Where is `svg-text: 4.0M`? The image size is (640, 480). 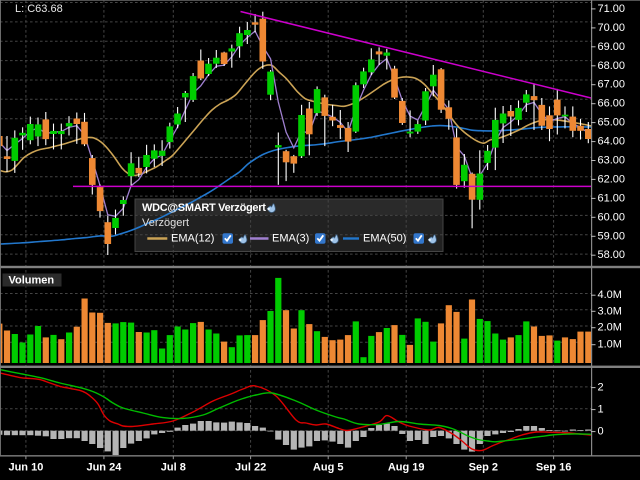
svg-text: 4.0M is located at coordinates (610, 295).